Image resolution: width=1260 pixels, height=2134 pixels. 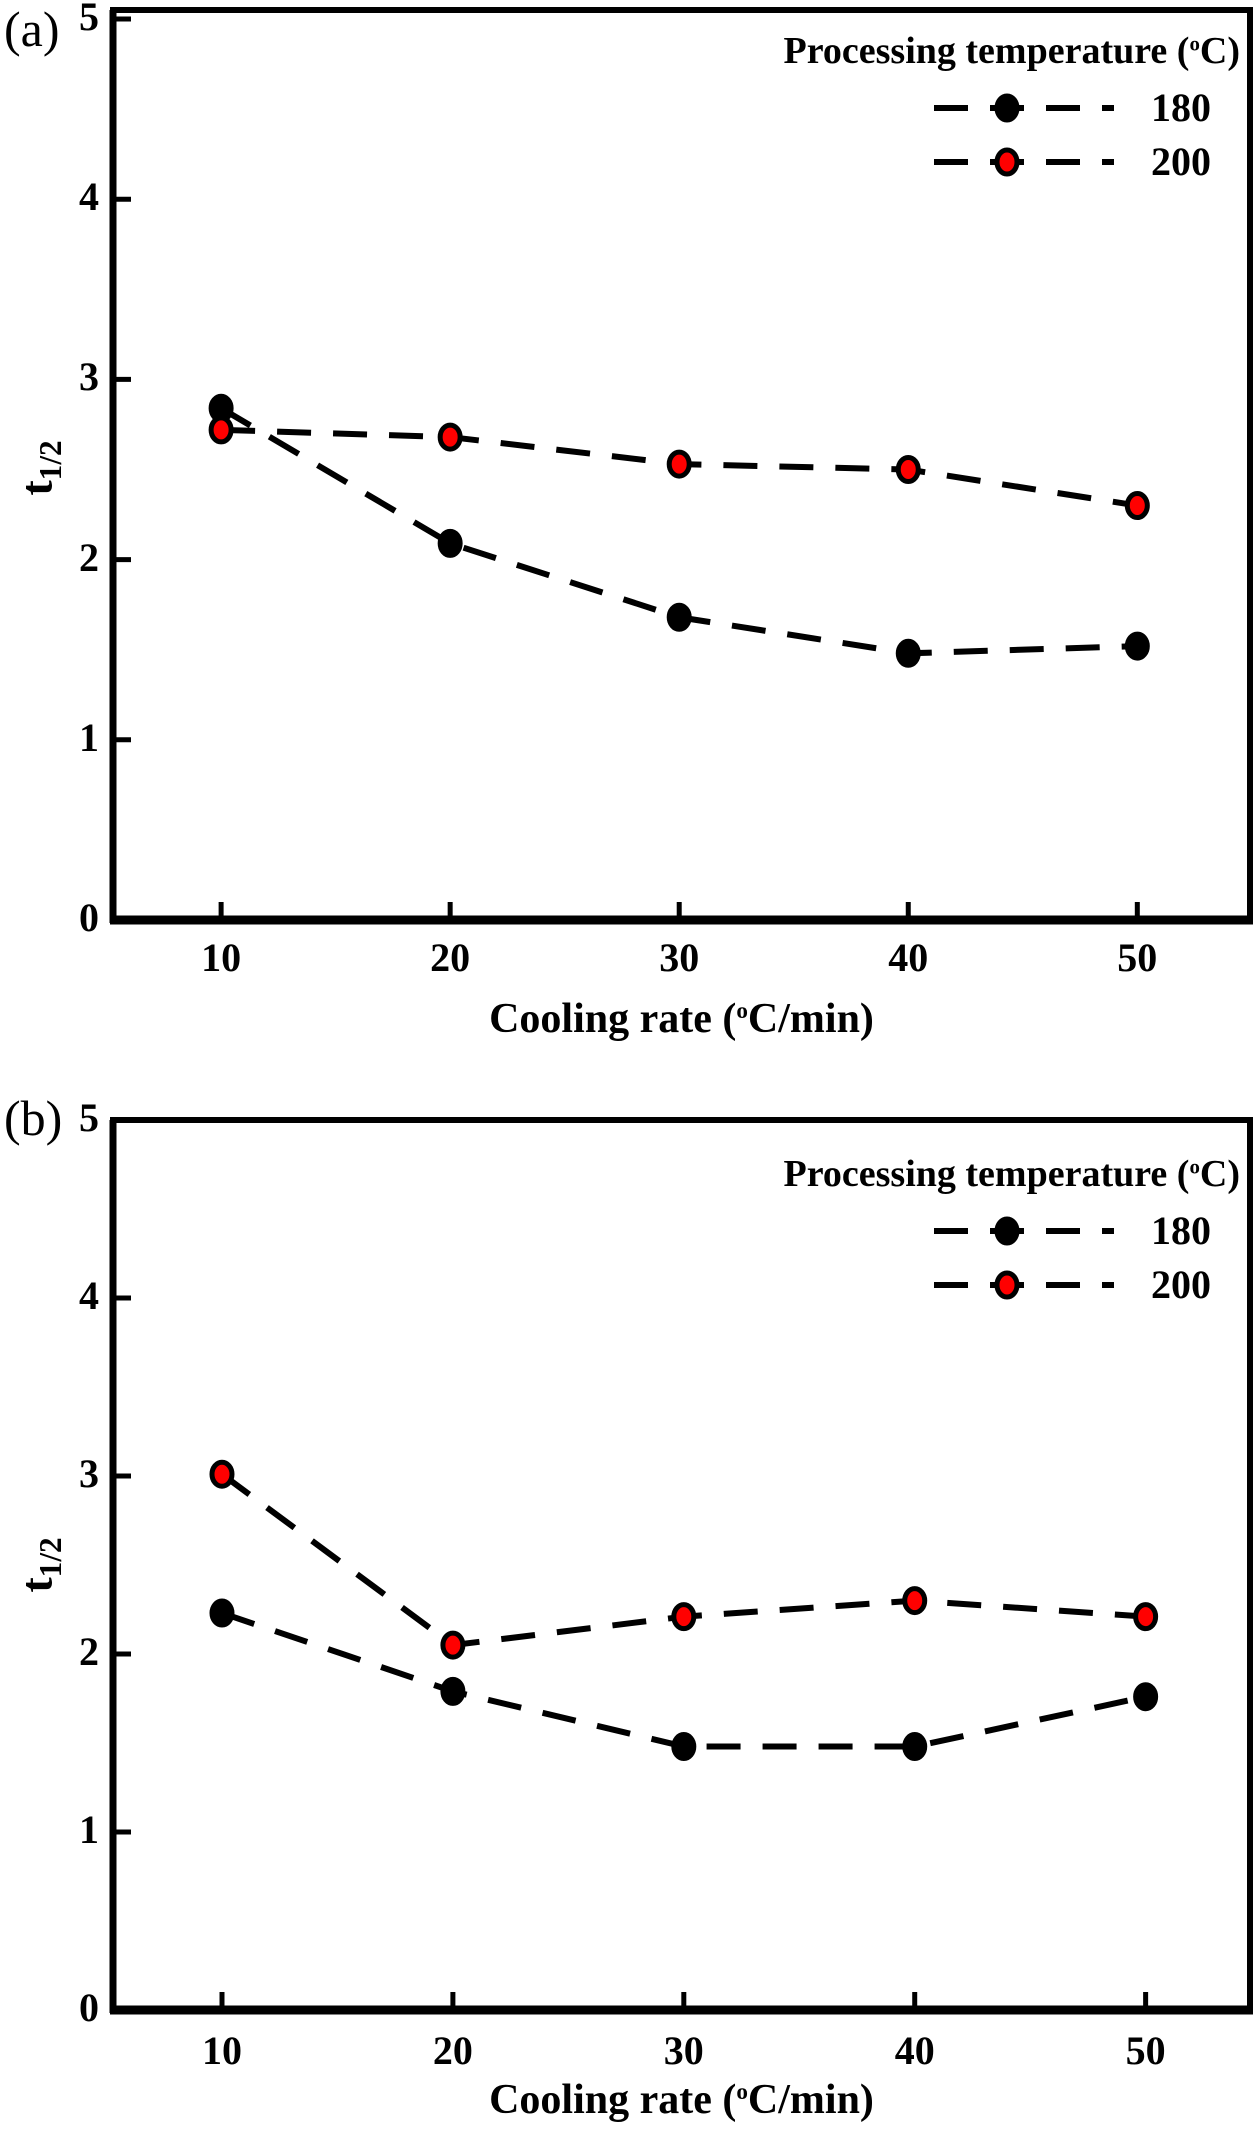 What do you see at coordinates (32, 29) in the screenshot?
I see `panel-label: (a)` at bounding box center [32, 29].